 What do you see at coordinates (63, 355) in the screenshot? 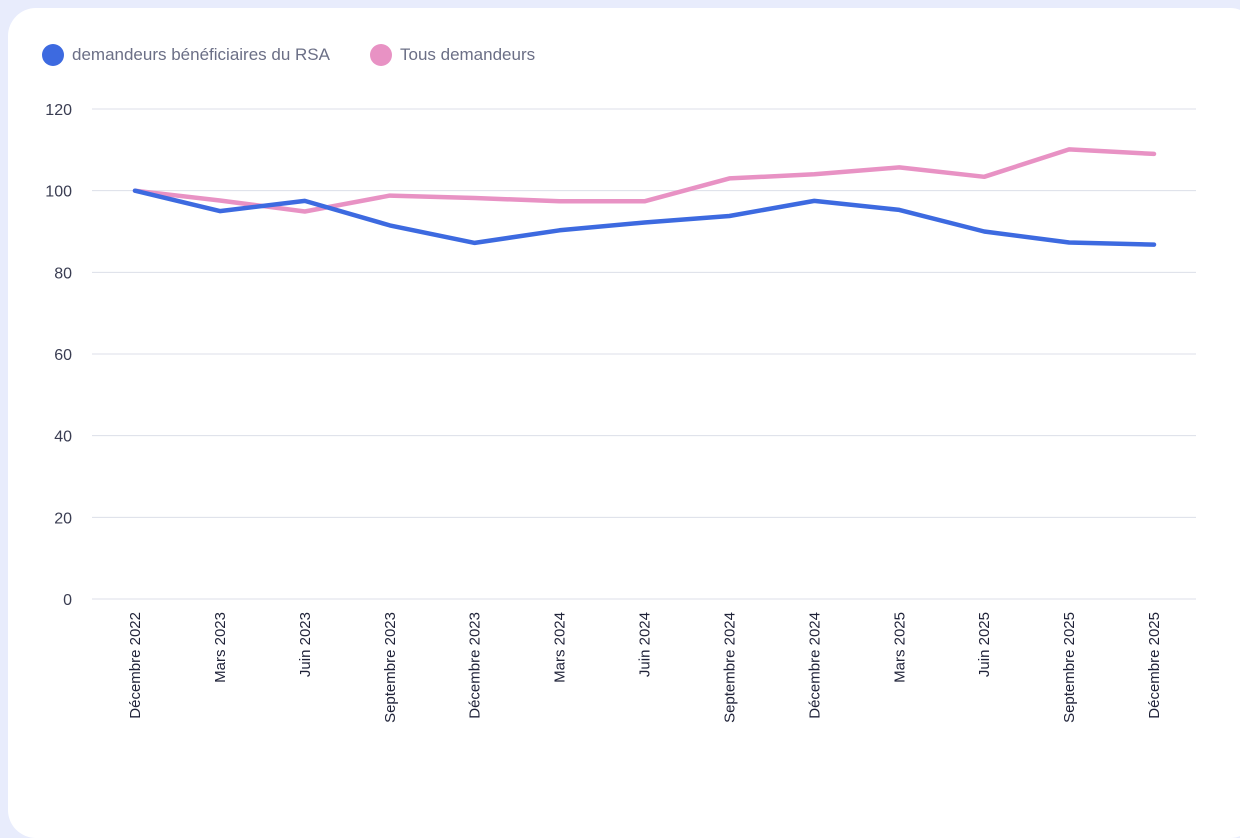
I see `y-tick-label: 60` at bounding box center [63, 355].